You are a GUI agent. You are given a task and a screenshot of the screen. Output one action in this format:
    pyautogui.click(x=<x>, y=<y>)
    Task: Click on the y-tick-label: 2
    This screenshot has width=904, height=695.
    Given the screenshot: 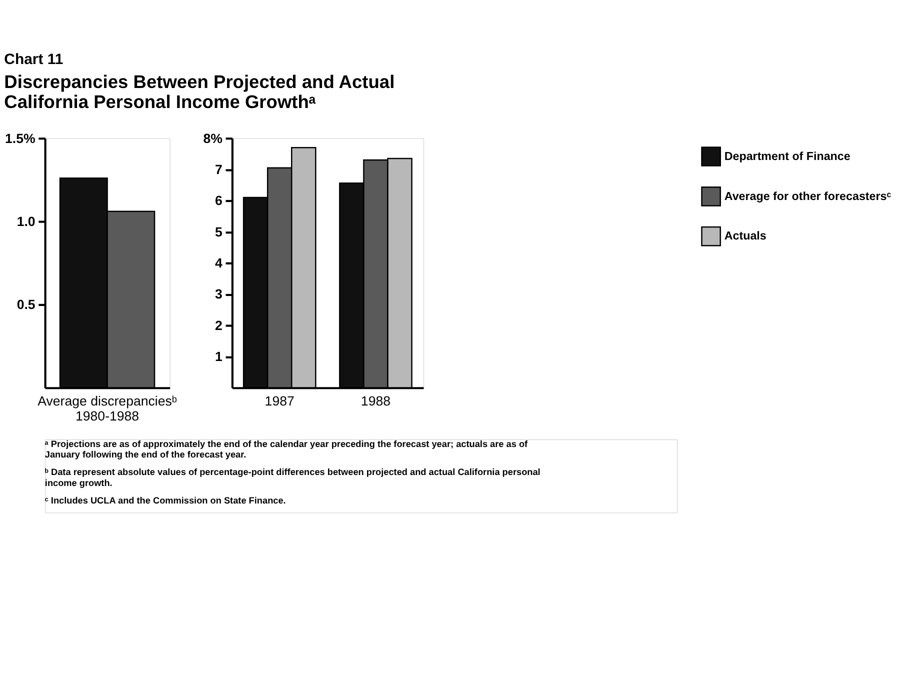 What is the action you would take?
    pyautogui.click(x=218, y=325)
    